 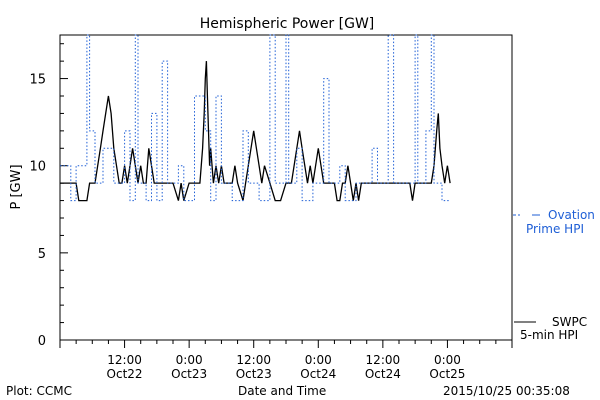 What do you see at coordinates (447, 374) in the screenshot?
I see `x-tick-date: Oct25` at bounding box center [447, 374].